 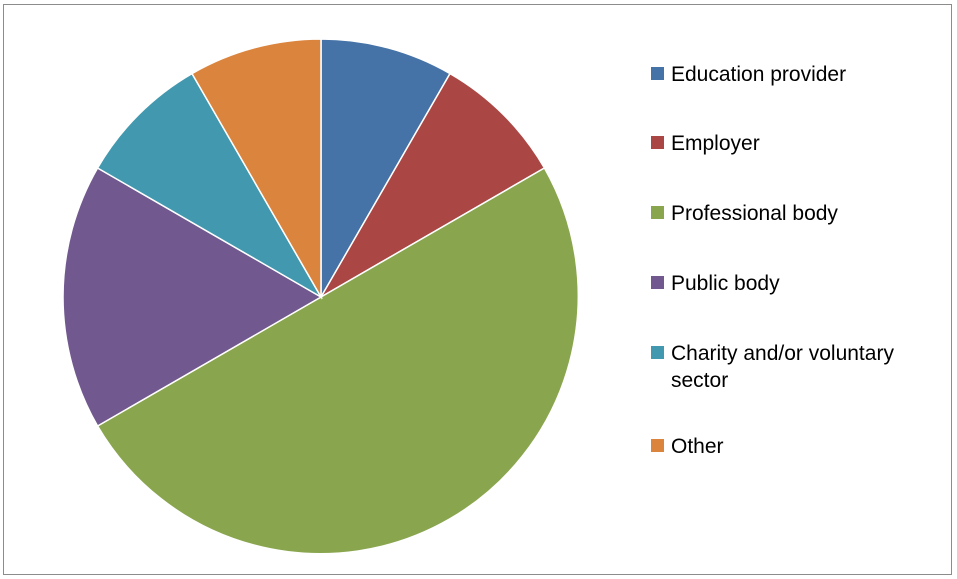 I want to click on legend-swatch-education-provider, so click(x=657, y=73).